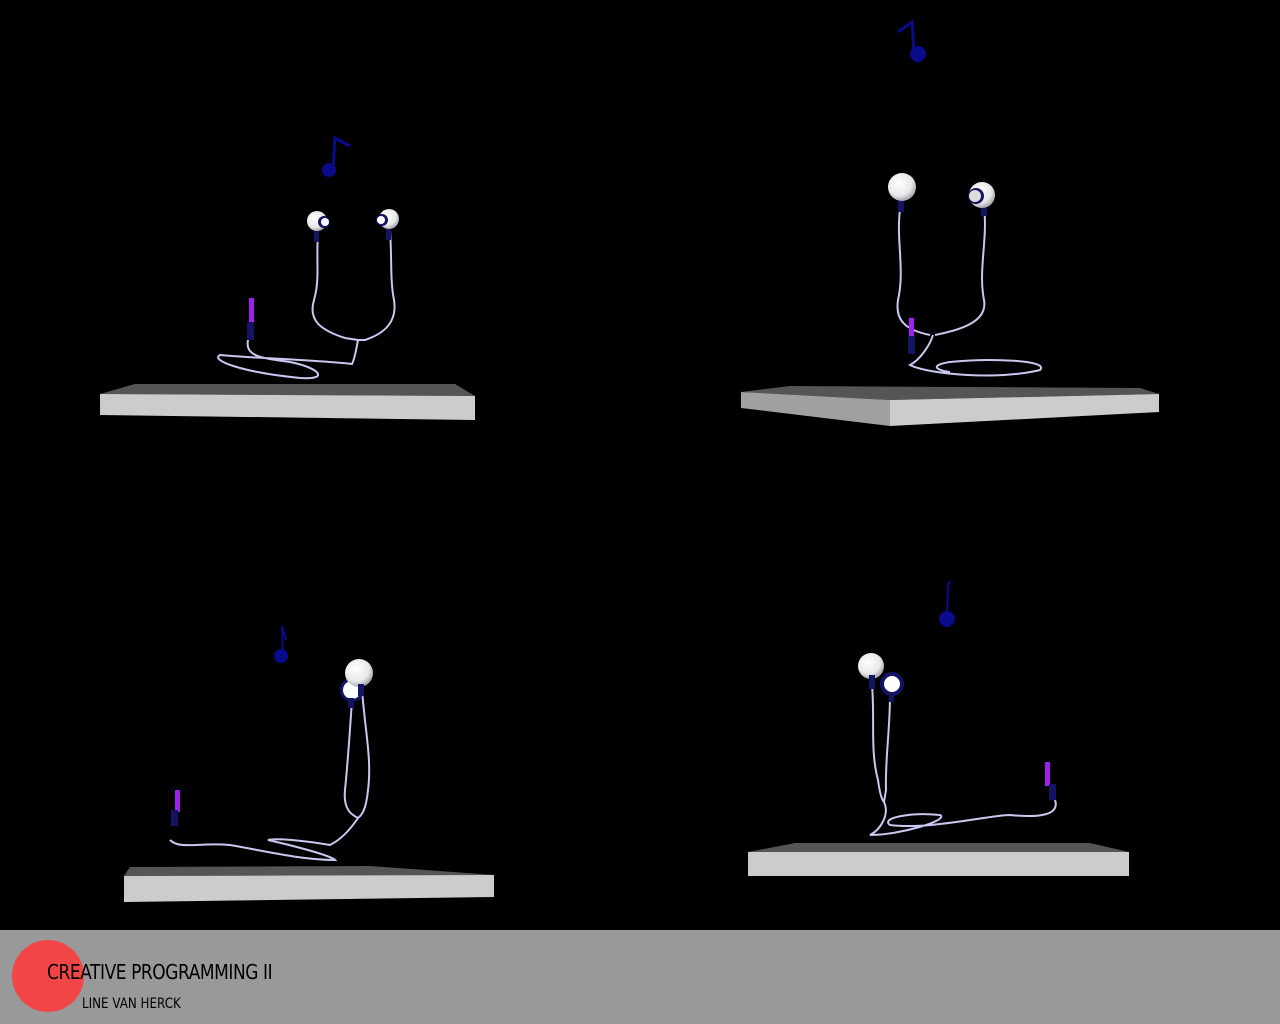  I want to click on view-top-right, so click(950, 222).